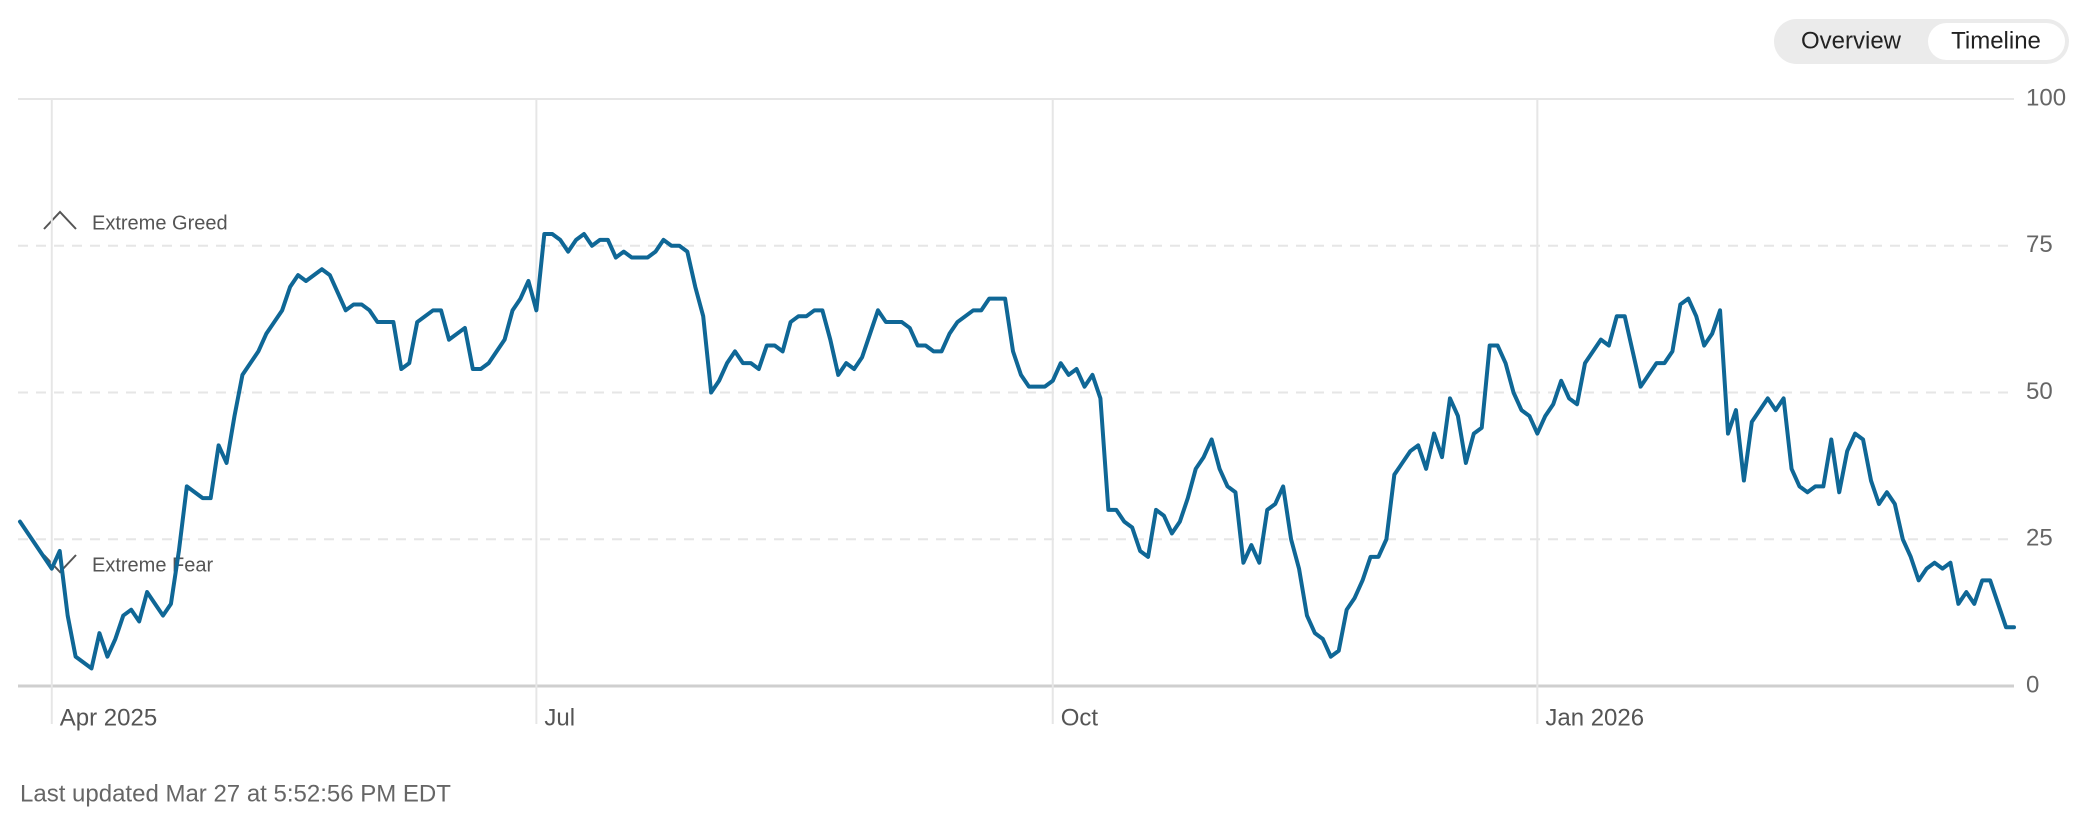  What do you see at coordinates (1851, 40) in the screenshot?
I see `toggle-overview: Overview` at bounding box center [1851, 40].